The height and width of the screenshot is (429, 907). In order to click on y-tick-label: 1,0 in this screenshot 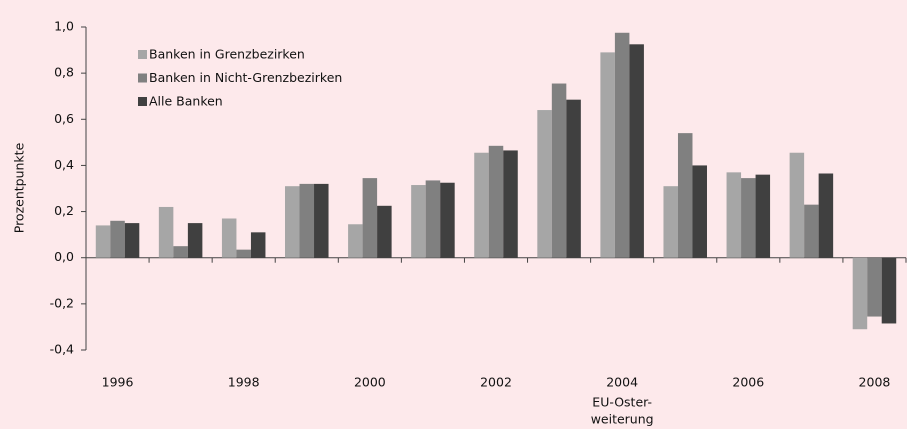, I will do `click(64, 26)`.